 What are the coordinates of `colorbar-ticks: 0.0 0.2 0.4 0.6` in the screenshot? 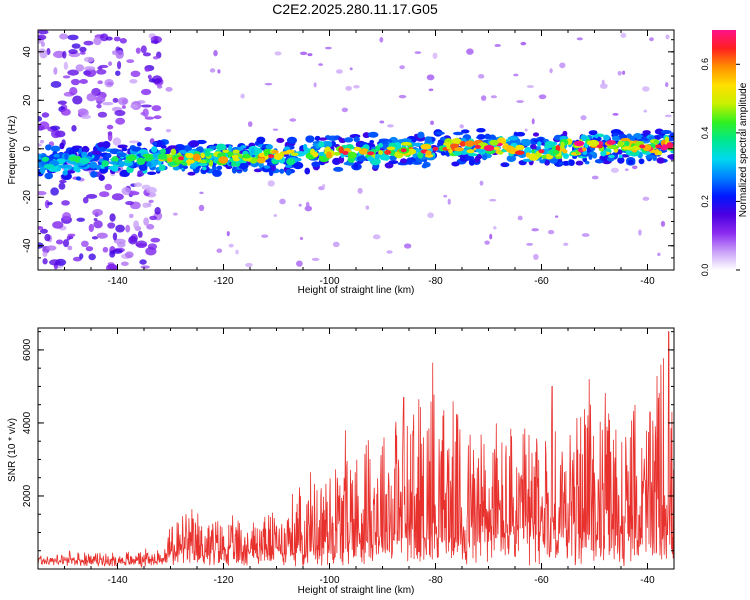 It's located at (720, 167).